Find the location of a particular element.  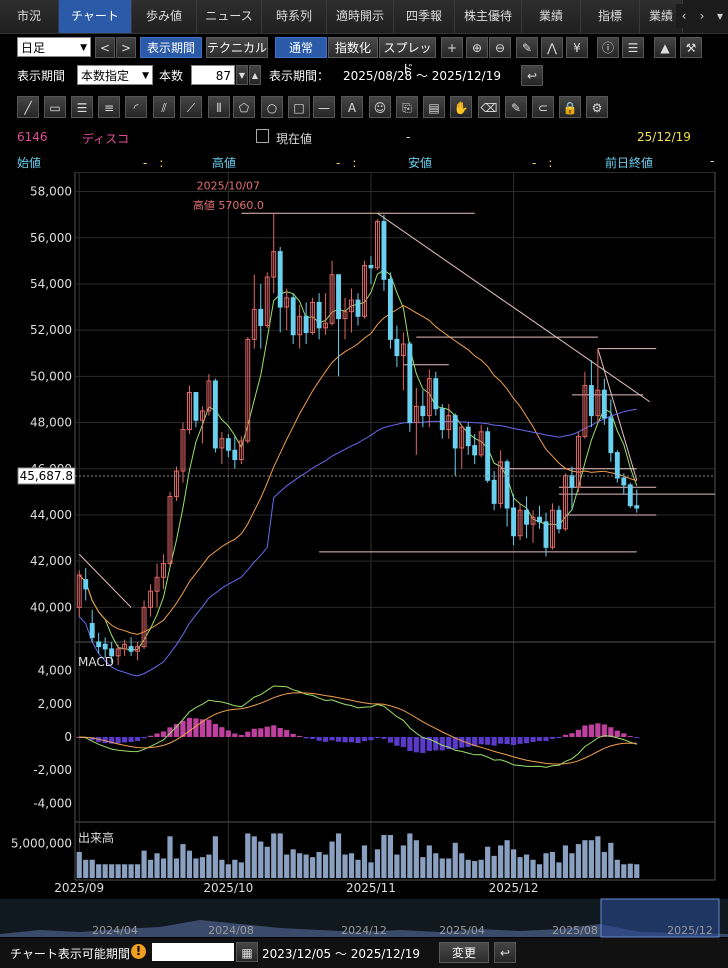

info-icon: ⓘ is located at coordinates (608, 47).